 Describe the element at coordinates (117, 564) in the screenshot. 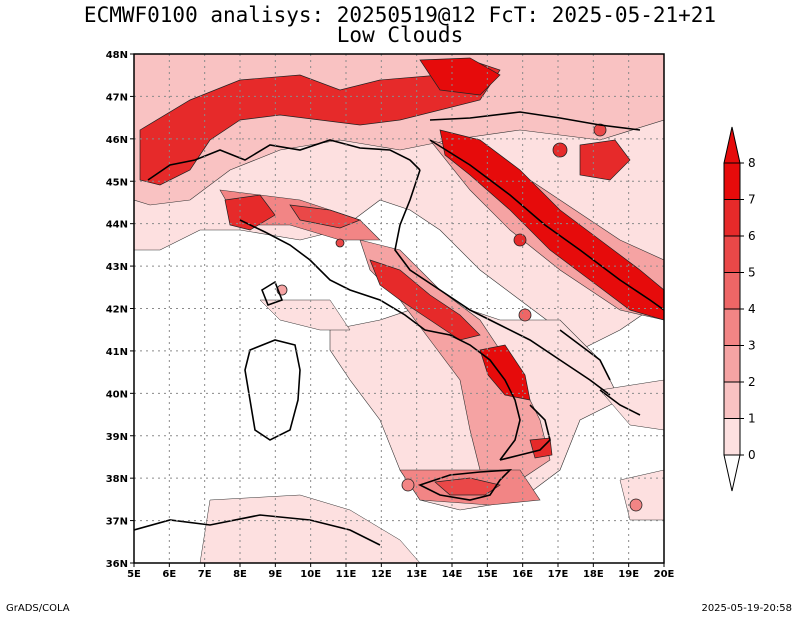

I see `lat-tick-label: 36N` at that location.